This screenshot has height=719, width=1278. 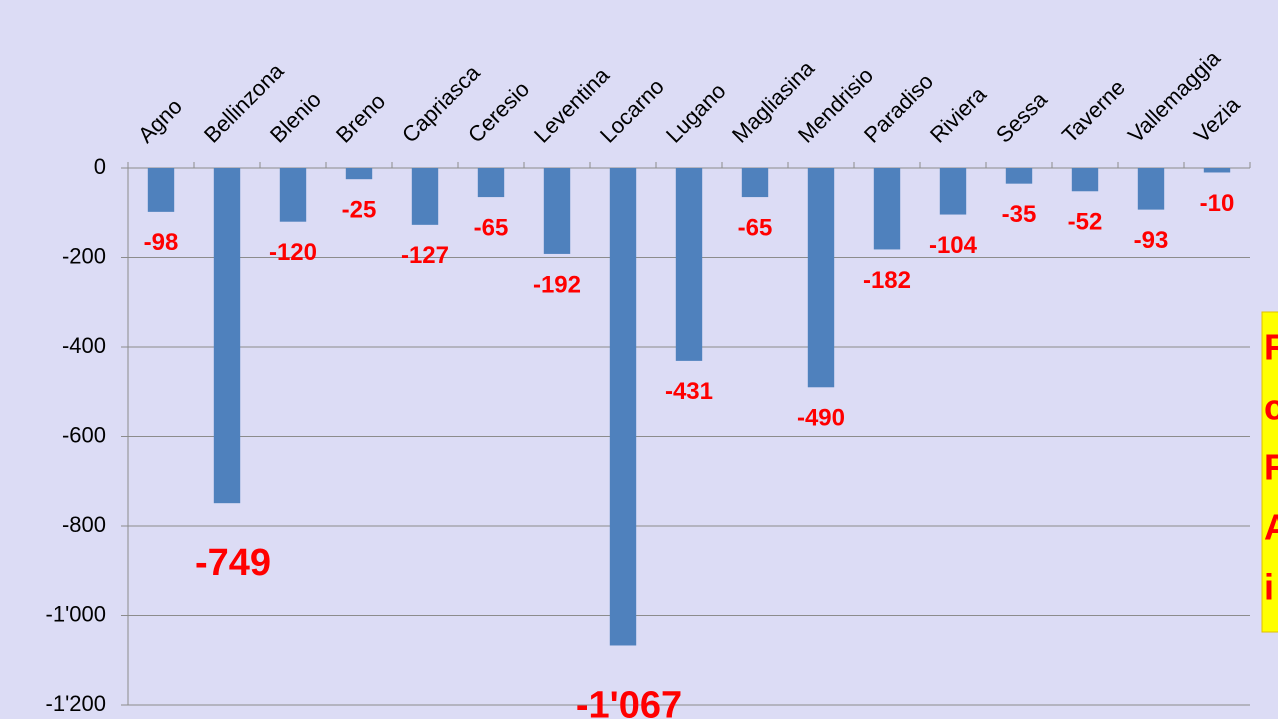 I want to click on y-tick-label: -1'200, so click(x=76, y=703).